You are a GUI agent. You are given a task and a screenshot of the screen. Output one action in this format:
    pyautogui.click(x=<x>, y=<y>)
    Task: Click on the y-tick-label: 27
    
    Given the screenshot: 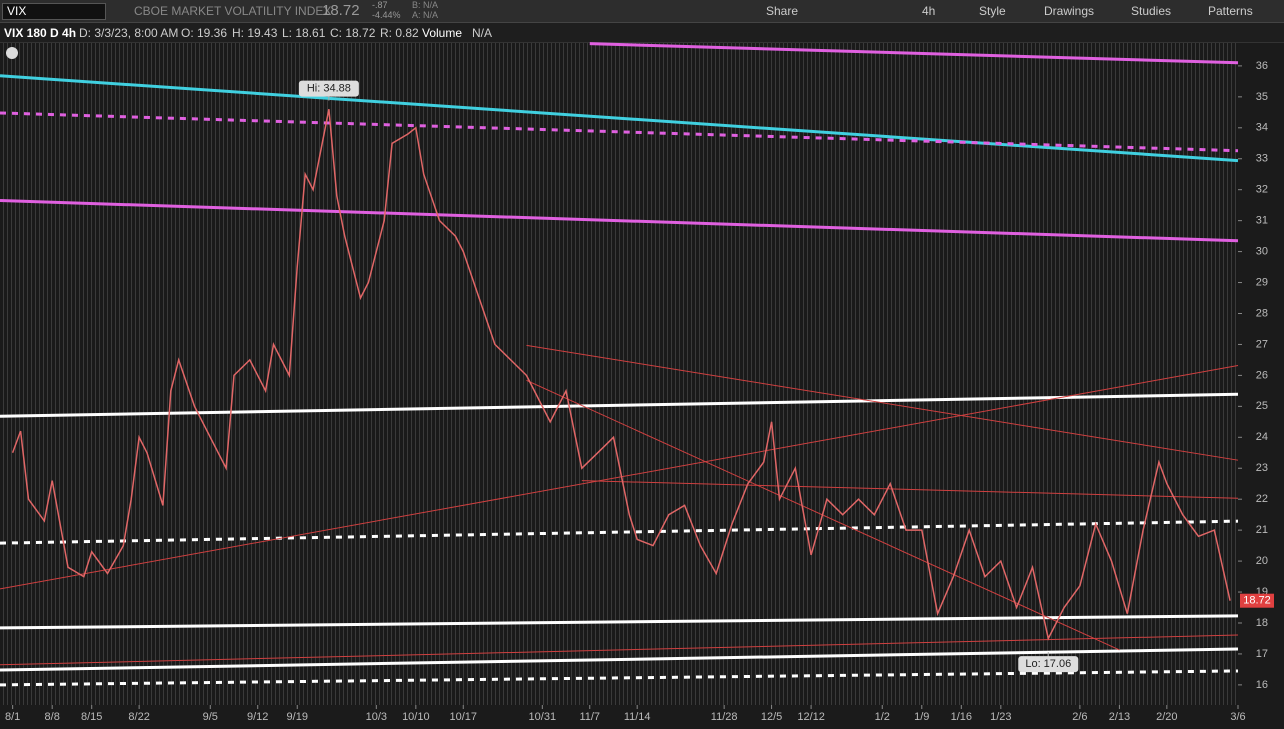 What is the action you would take?
    pyautogui.click(x=1262, y=344)
    